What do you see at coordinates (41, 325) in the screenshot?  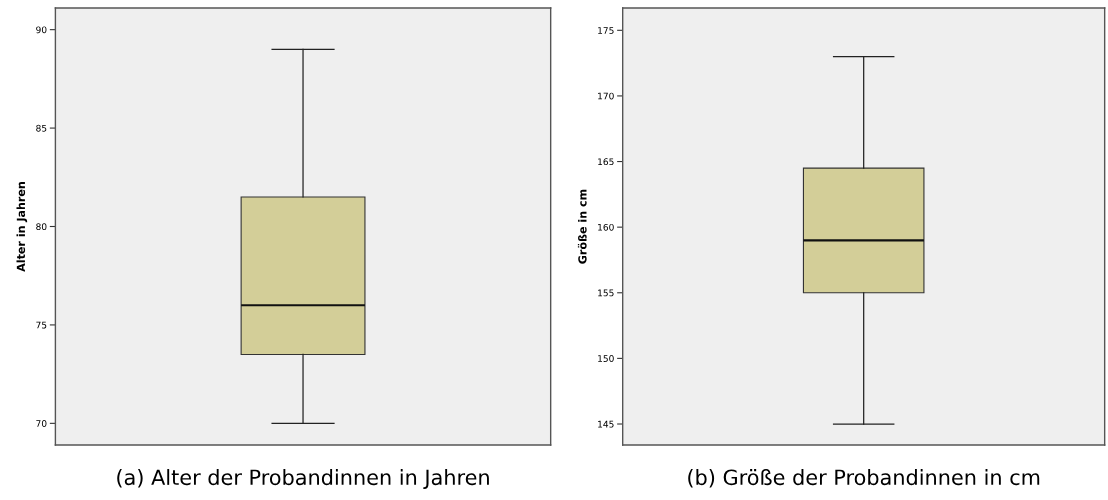 I see `y-tick-label: 75` at bounding box center [41, 325].